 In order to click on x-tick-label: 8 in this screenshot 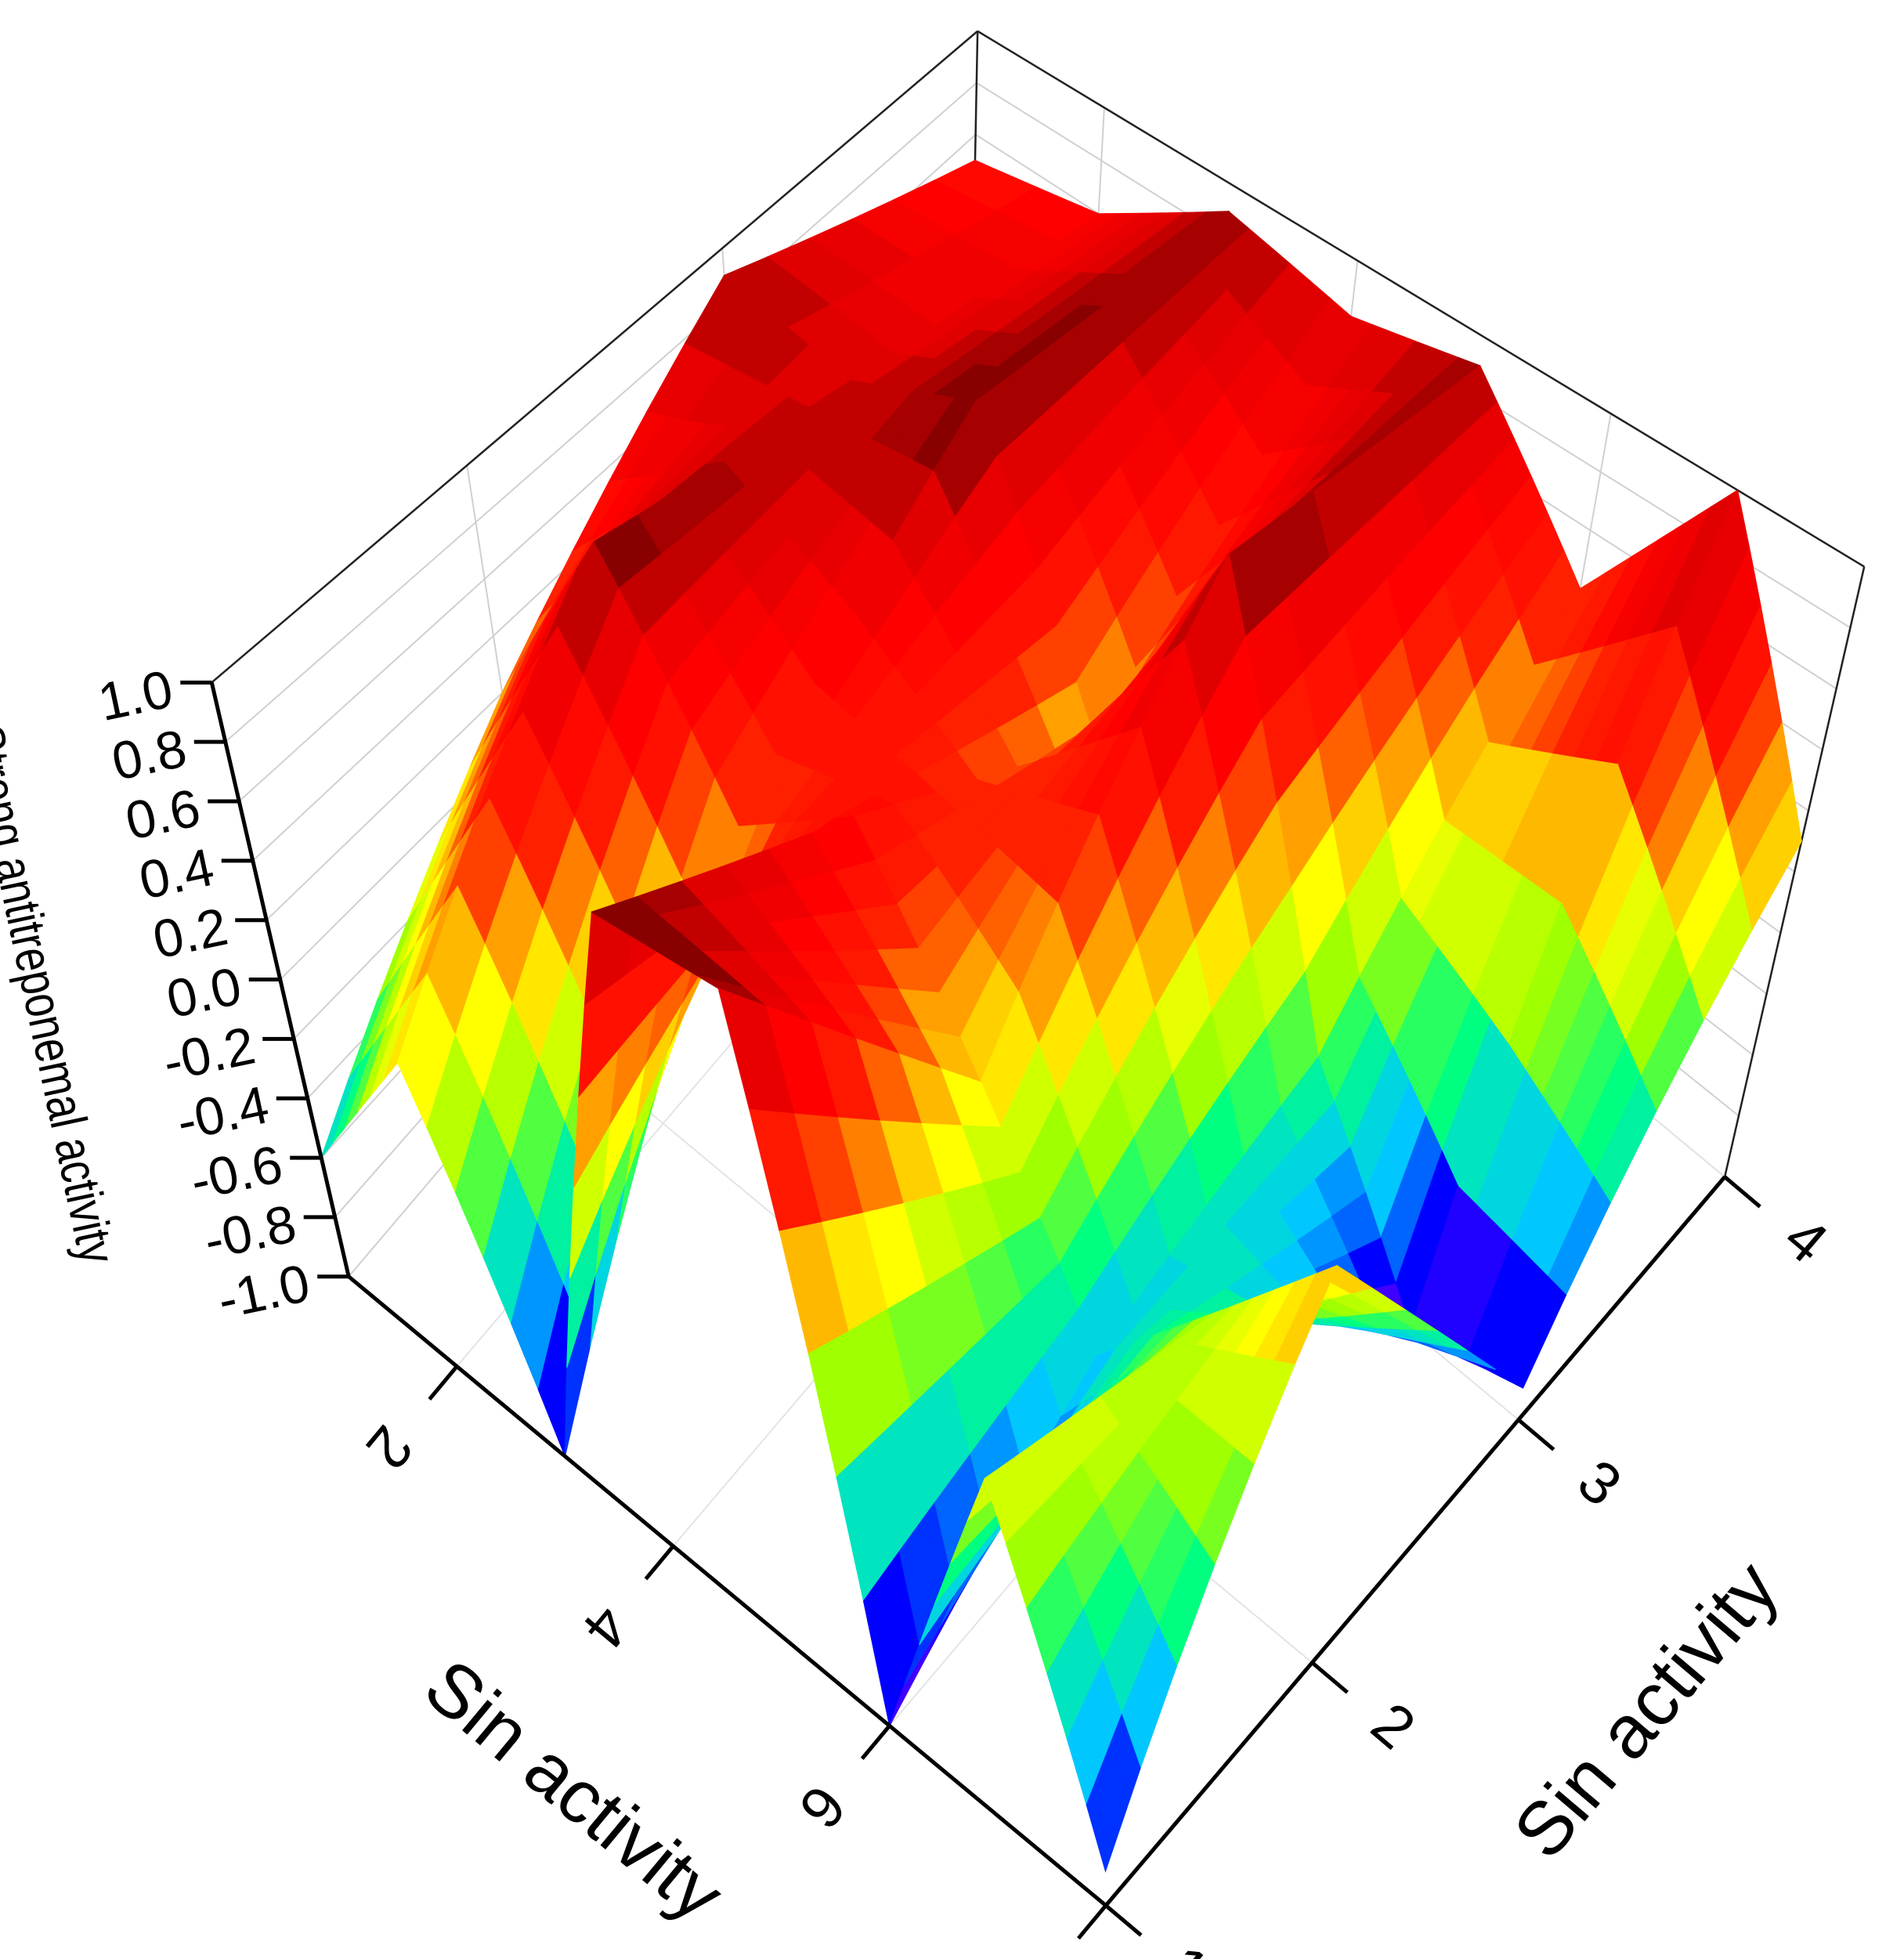, I will do `click(1039, 1956)`.